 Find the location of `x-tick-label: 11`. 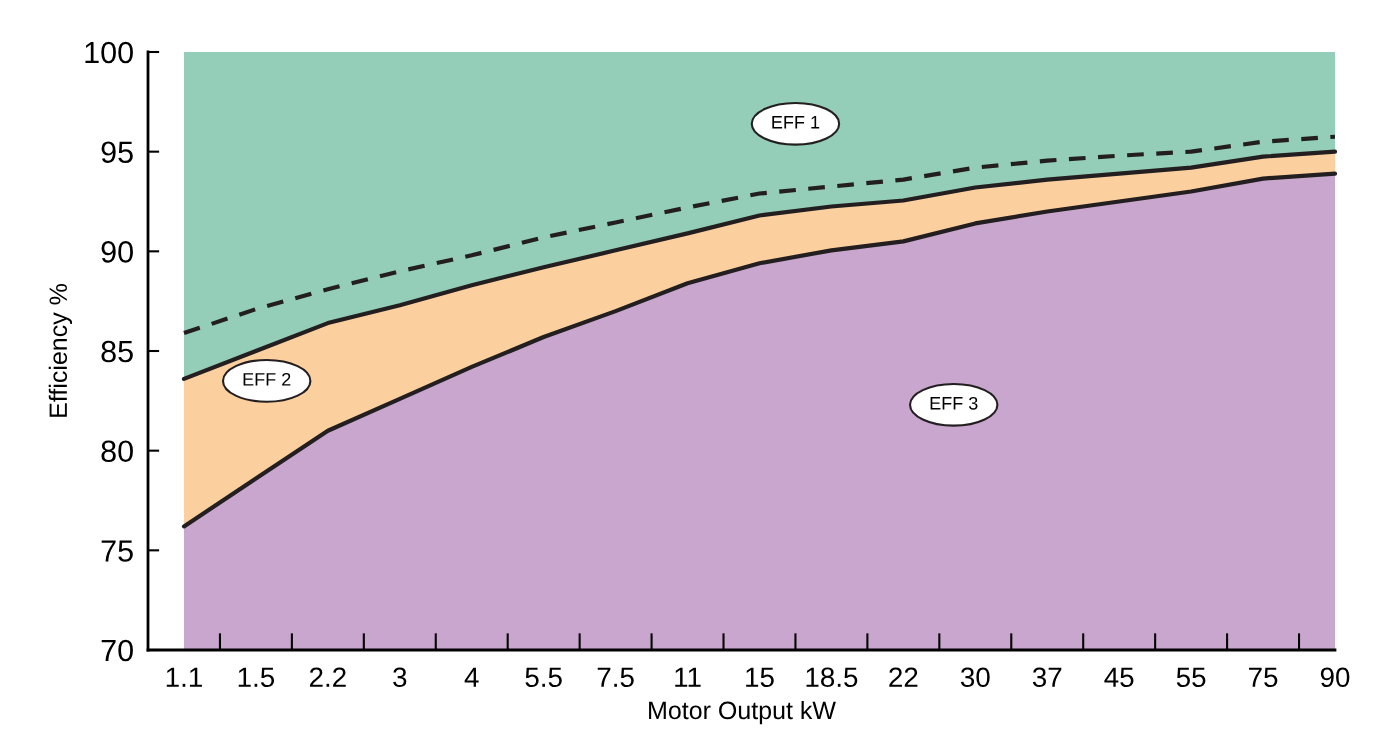

x-tick-label: 11 is located at coordinates (688, 677).